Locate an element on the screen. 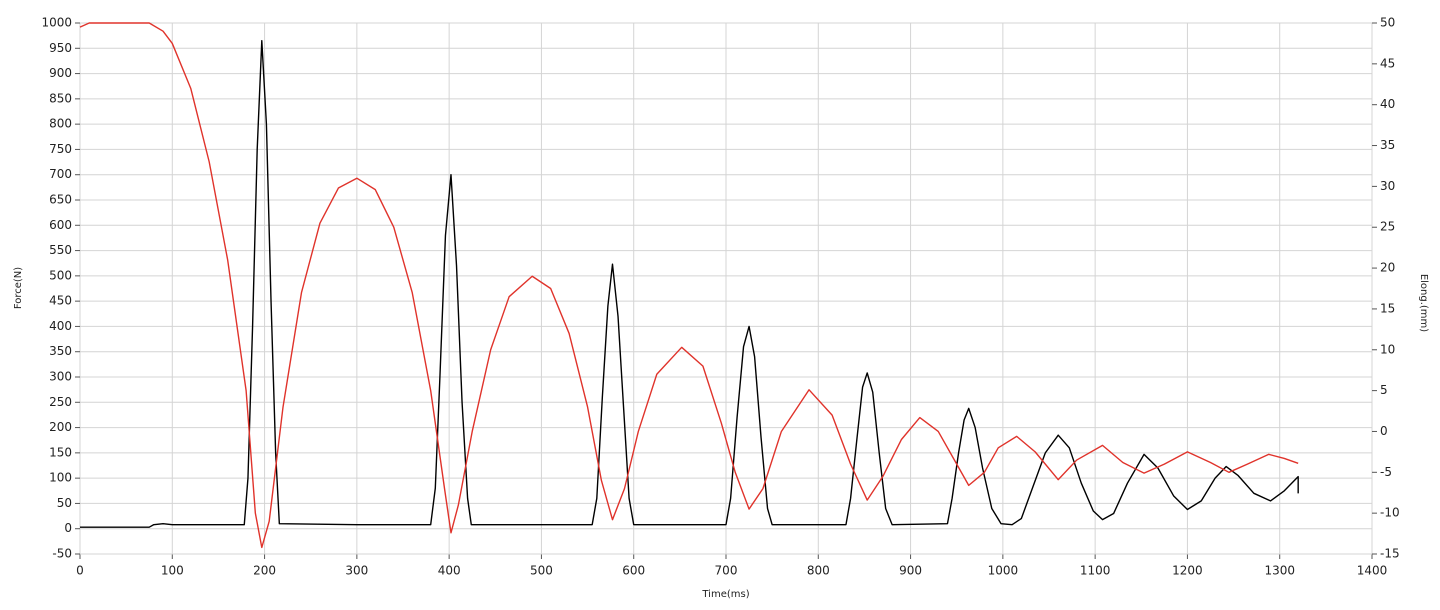  x-axis-title: Time(ms) is located at coordinates (725, 594).